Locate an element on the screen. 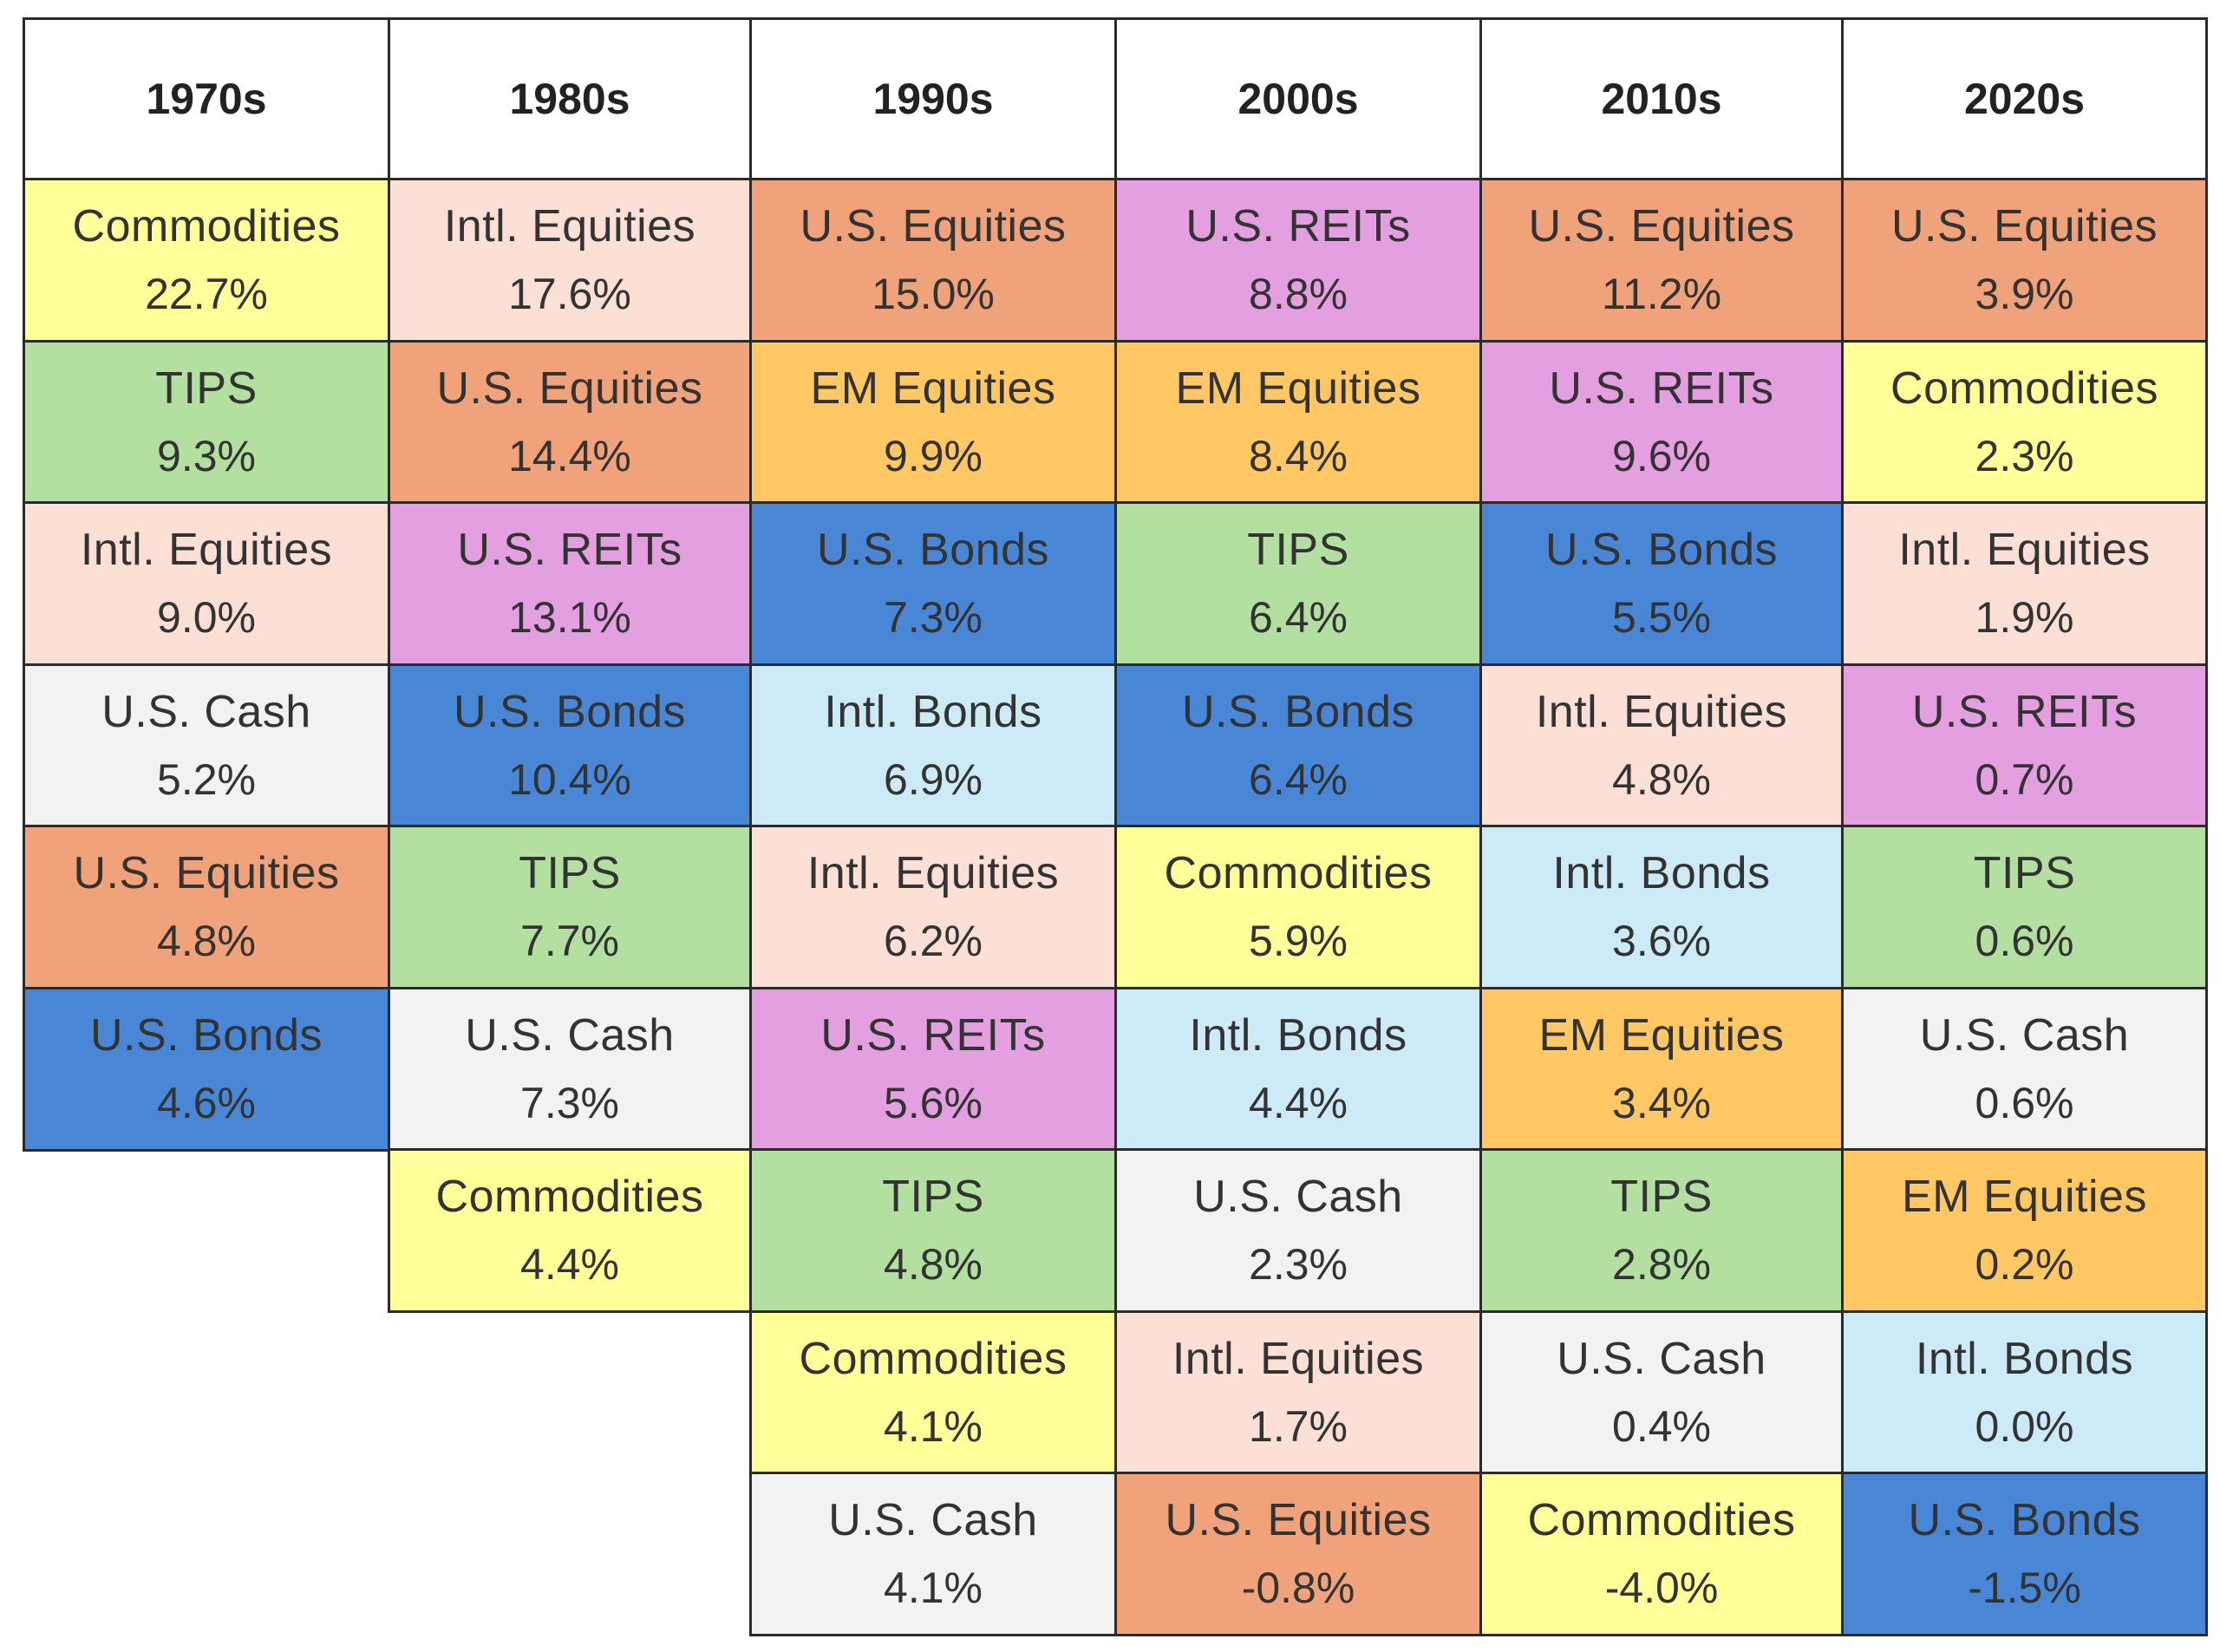 The width and height of the screenshot is (2220, 1652). return-value-label: 6.9% is located at coordinates (933, 780).